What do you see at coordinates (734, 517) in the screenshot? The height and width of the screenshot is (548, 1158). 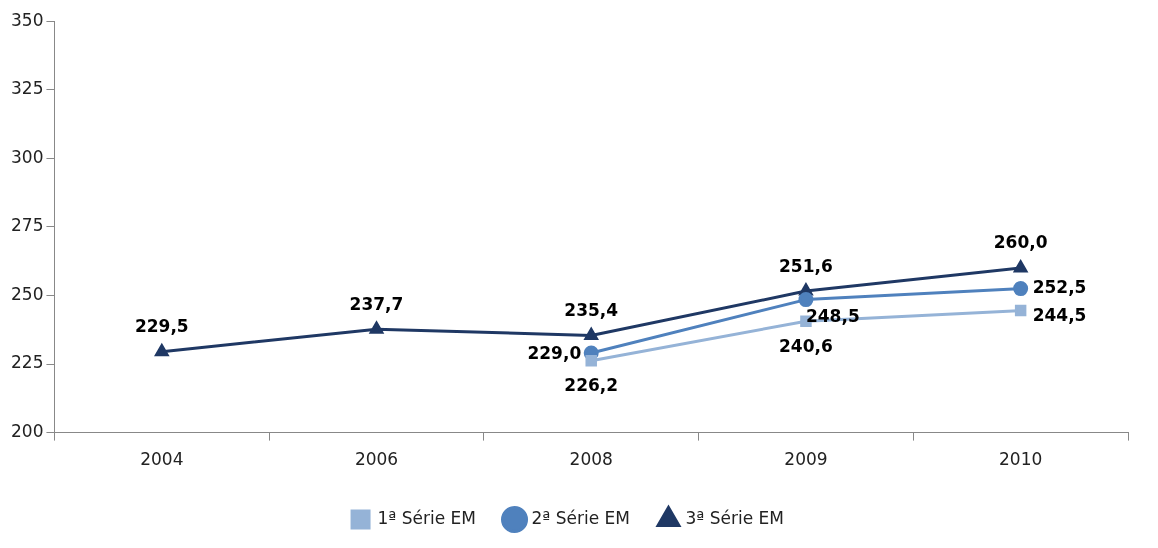 I see `legend-label: 3ª Série EM` at bounding box center [734, 517].